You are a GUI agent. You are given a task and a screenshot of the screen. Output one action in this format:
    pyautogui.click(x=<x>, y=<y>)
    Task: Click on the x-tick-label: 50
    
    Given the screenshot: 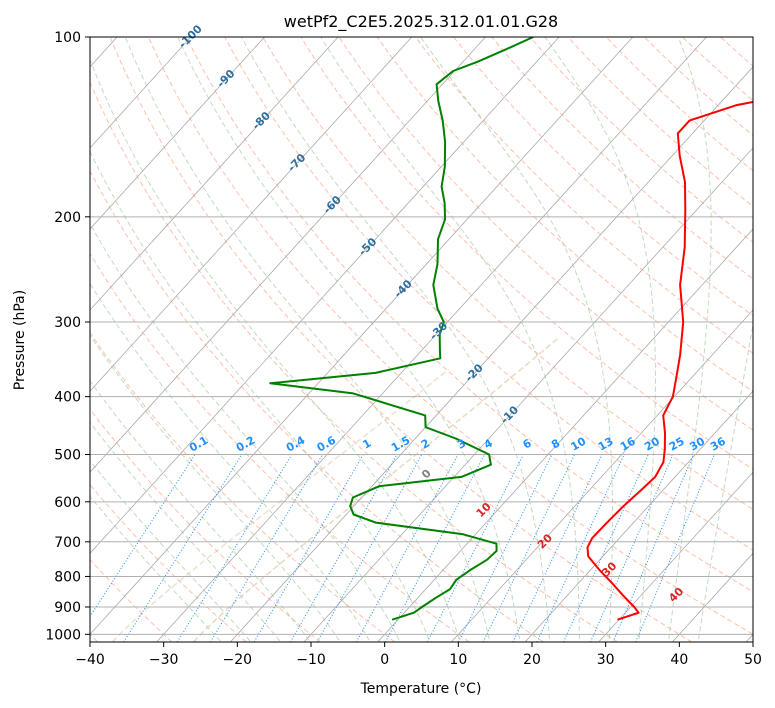 What is the action you would take?
    pyautogui.click(x=753, y=660)
    